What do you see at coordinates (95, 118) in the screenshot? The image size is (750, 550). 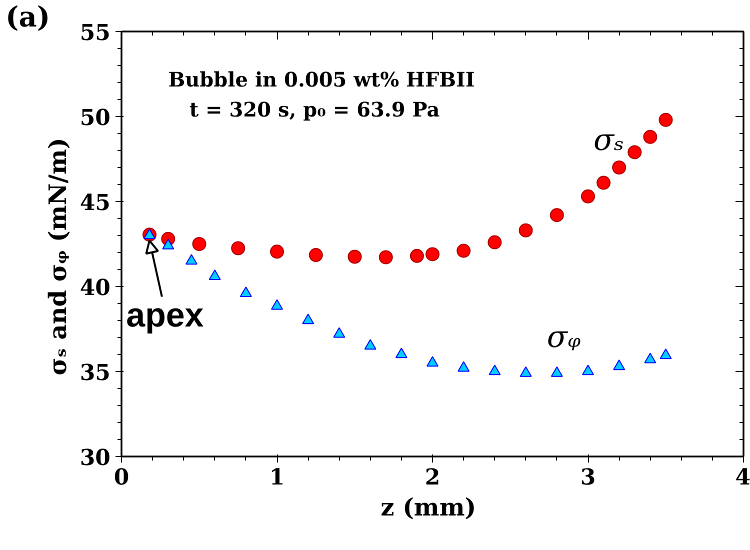 I see `y-tick-label: 50` at bounding box center [95, 118].